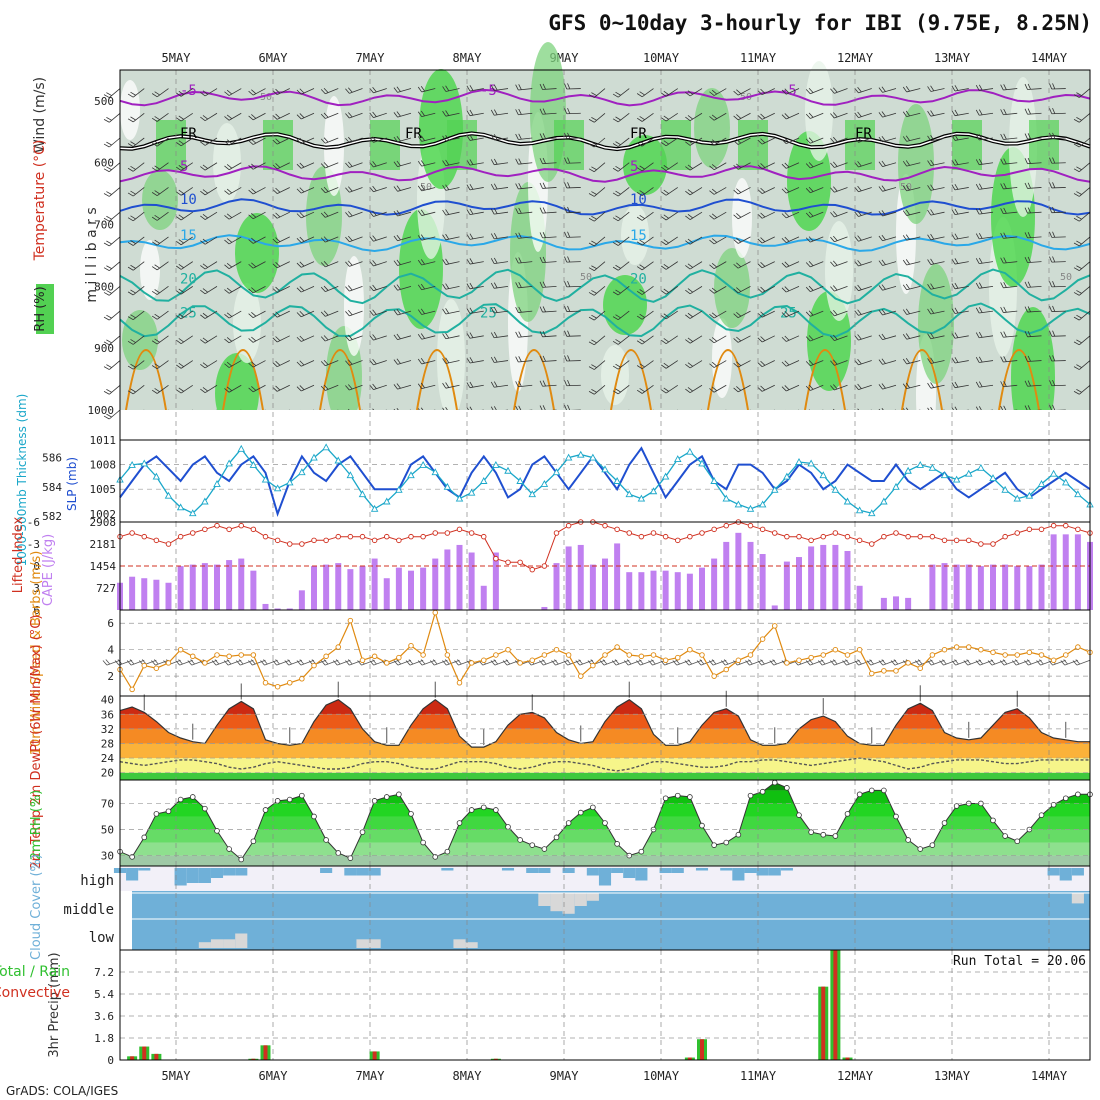 The width and height of the screenshot is (1100, 1100). Describe the element at coordinates (103, 566) in the screenshot. I see `cape-tick-label: 1454` at that location.